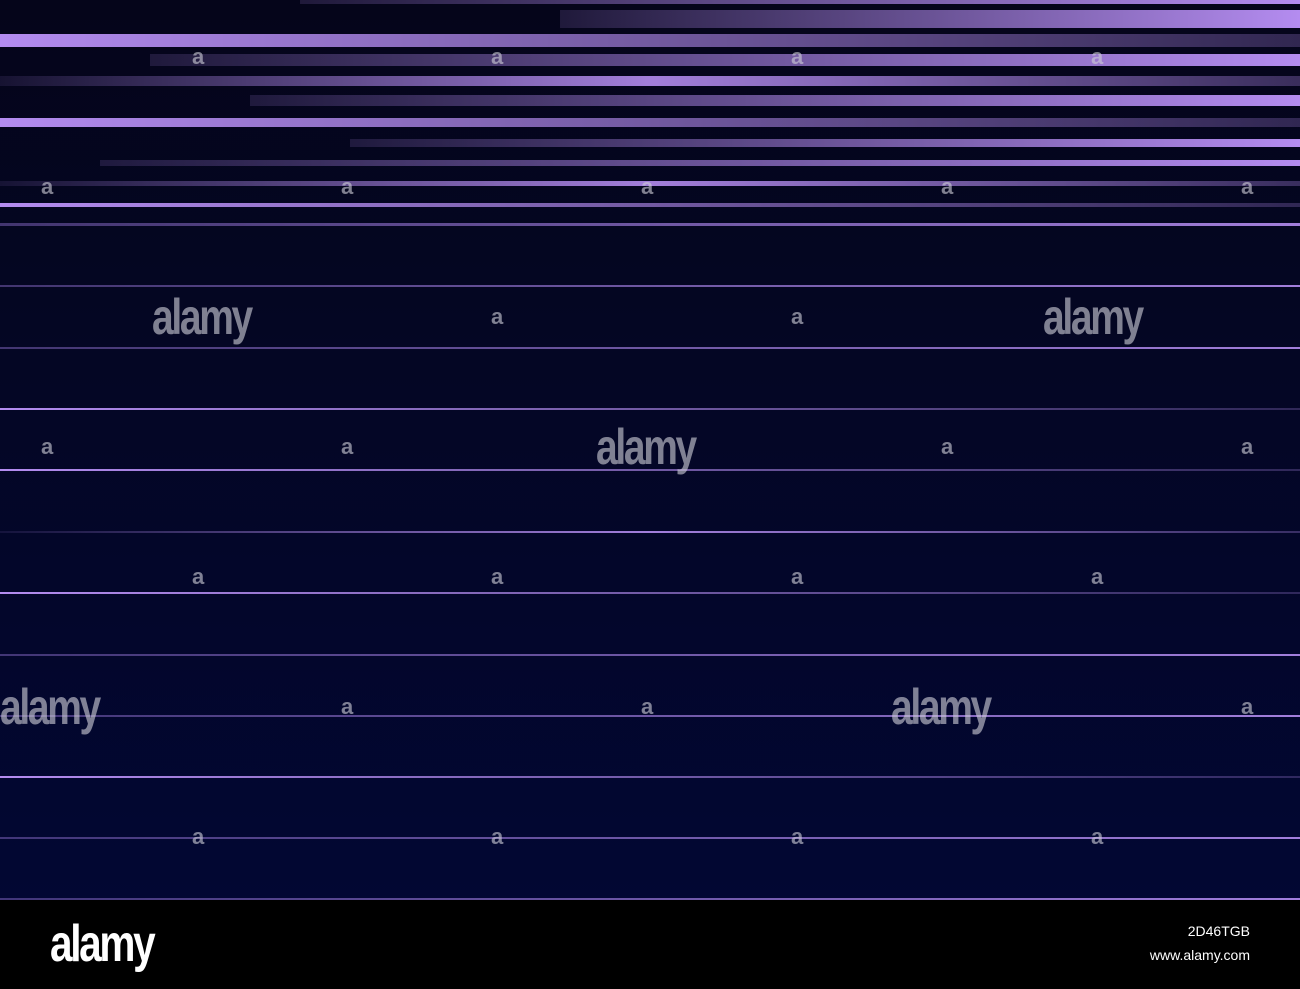 This screenshot has height=989, width=1300. What do you see at coordinates (1218, 931) in the screenshot?
I see `image-id: 2D46TGB` at bounding box center [1218, 931].